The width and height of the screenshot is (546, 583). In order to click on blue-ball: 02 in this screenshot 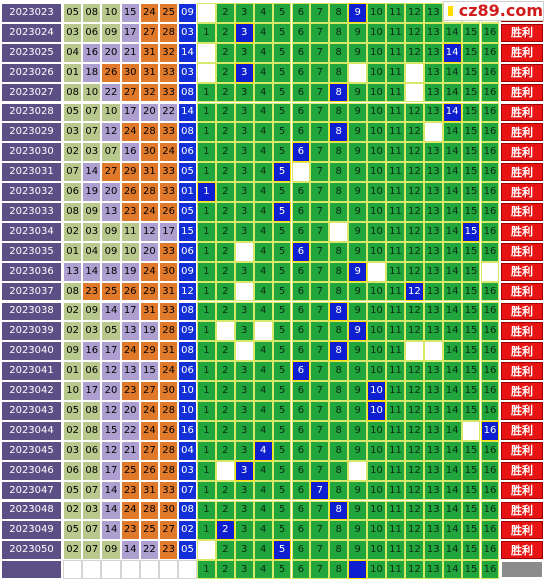, I will do `click(187, 530)`.